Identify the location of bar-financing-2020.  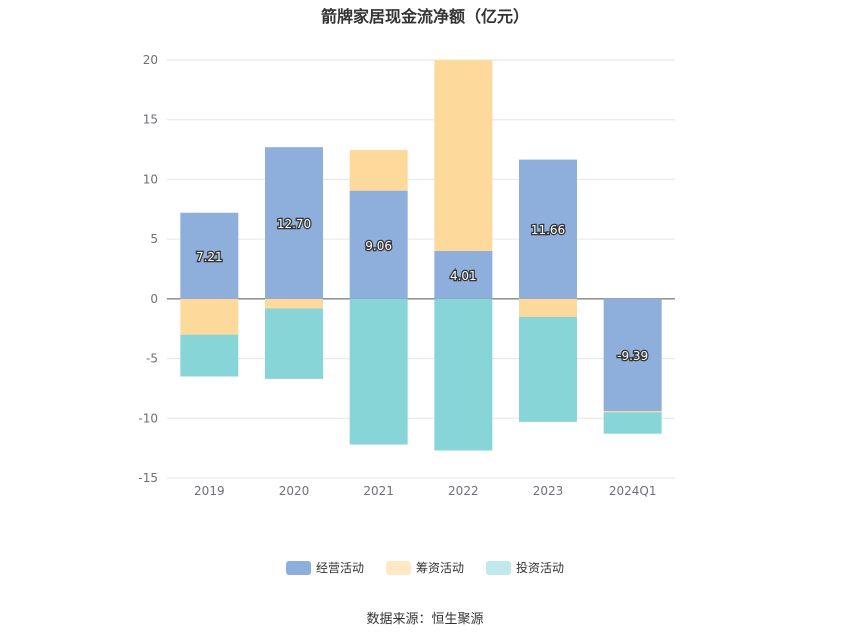
(294, 303).